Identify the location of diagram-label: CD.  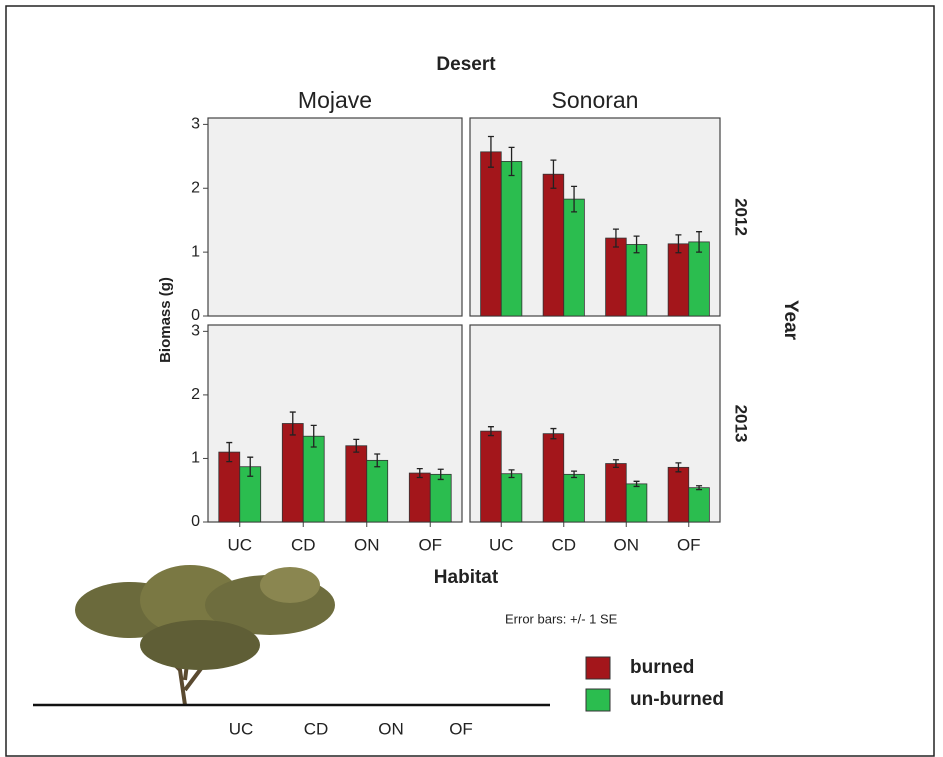
(316, 728).